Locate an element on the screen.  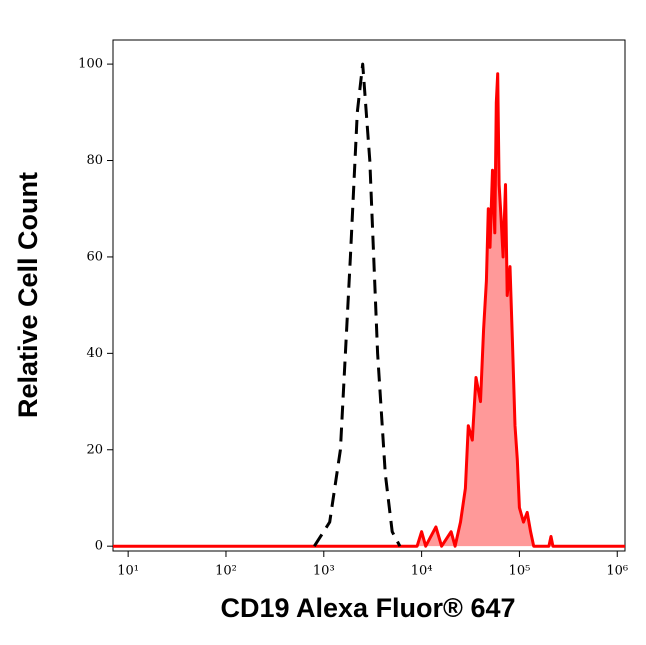
y-tick-label: 60 is located at coordinates (94, 256).